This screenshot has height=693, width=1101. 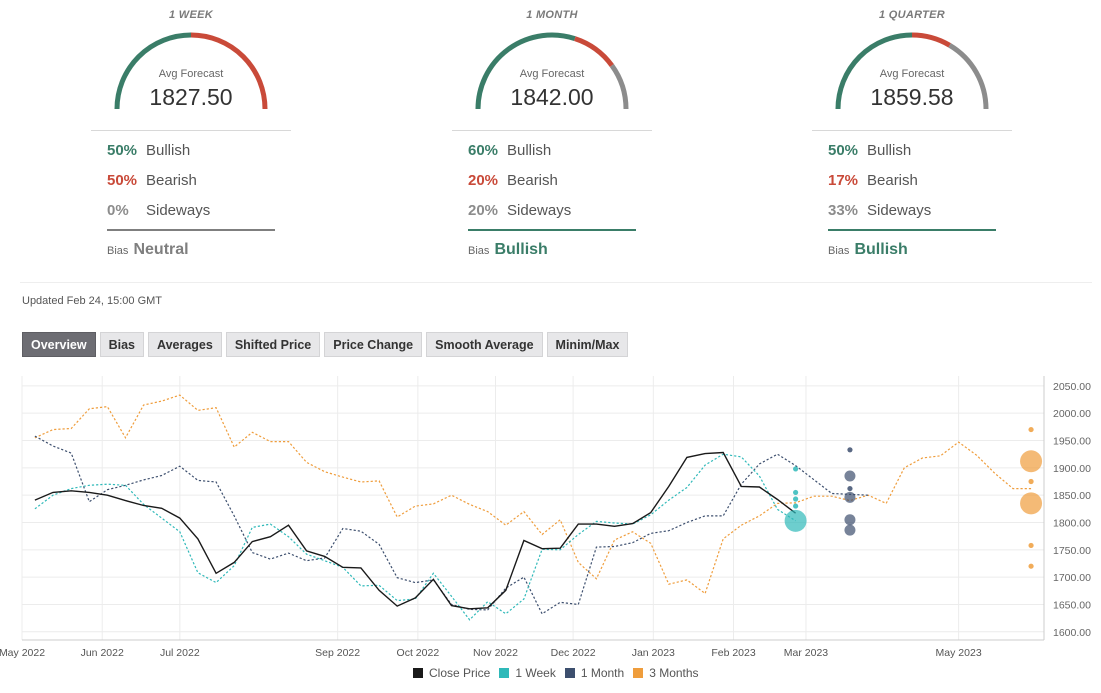 What do you see at coordinates (92, 301) in the screenshot?
I see `updated-timestamp: Updated Feb 24, 15:00 GMT` at bounding box center [92, 301].